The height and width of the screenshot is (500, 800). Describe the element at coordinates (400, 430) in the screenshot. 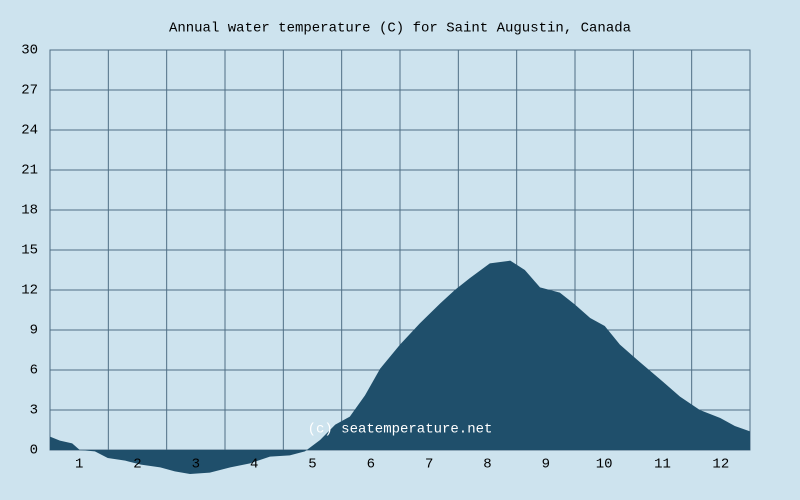

I see `watermark: (c) seatemperature.net` at that location.